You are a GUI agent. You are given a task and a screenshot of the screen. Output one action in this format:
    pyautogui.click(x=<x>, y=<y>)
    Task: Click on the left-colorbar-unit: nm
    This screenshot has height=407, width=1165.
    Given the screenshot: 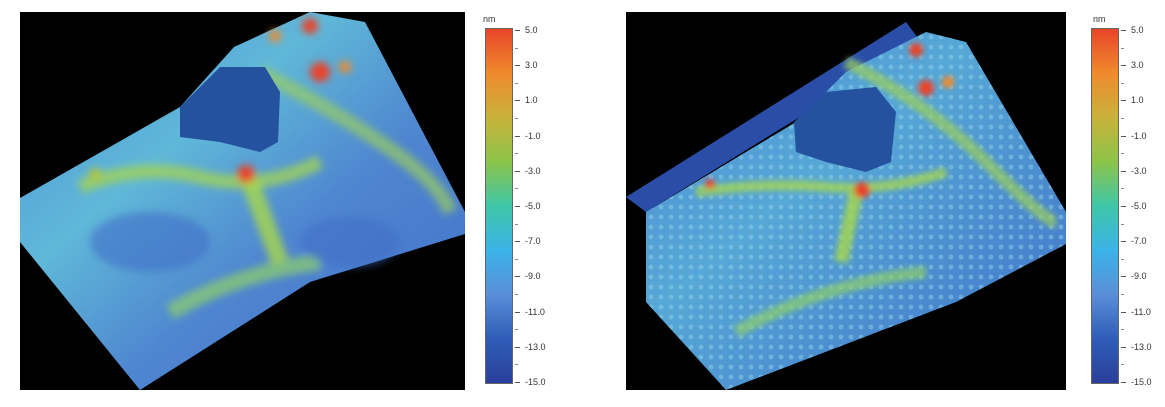 What is the action you would take?
    pyautogui.click(x=489, y=19)
    